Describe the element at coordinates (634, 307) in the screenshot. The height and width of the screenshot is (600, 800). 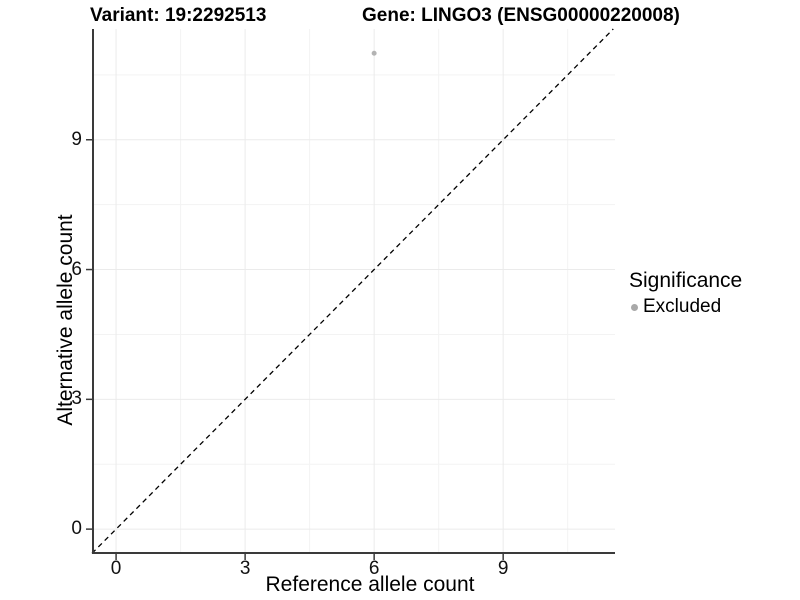
I see `excluded-point-icon` at that location.